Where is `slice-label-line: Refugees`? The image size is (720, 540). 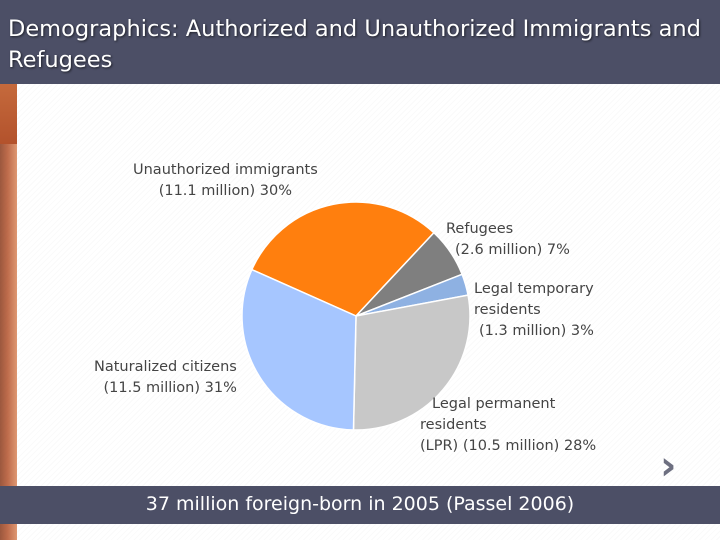 slice-label-line: Refugees is located at coordinates (480, 229).